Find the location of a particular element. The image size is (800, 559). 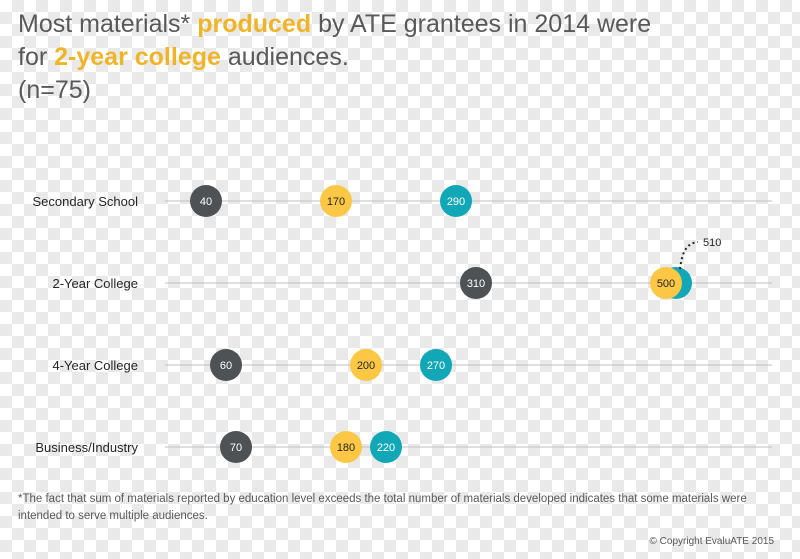

title-highlight-produced: produced is located at coordinates (254, 24).